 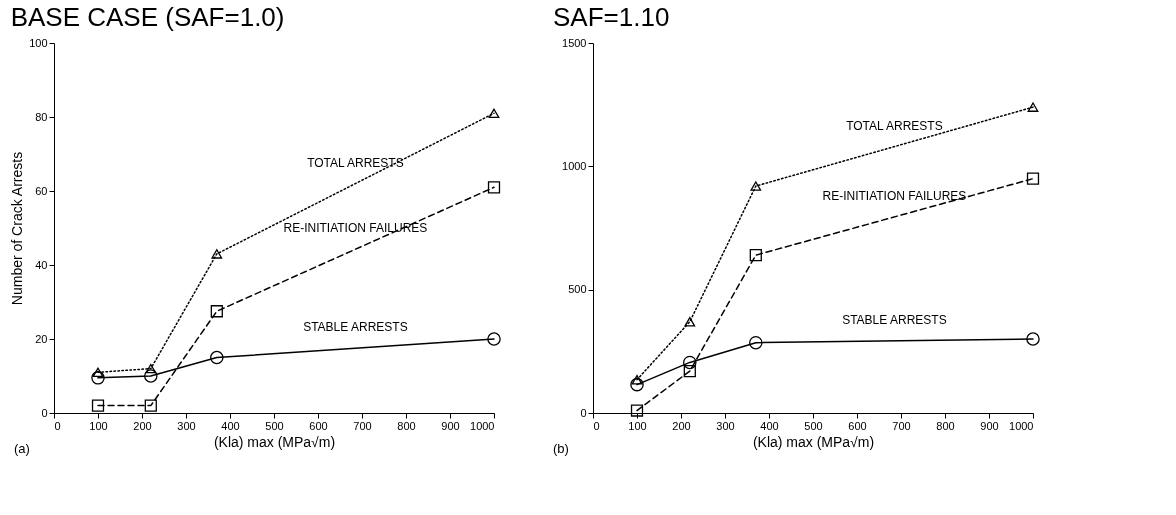 What do you see at coordinates (561, 448) in the screenshot?
I see `text: (b)` at bounding box center [561, 448].